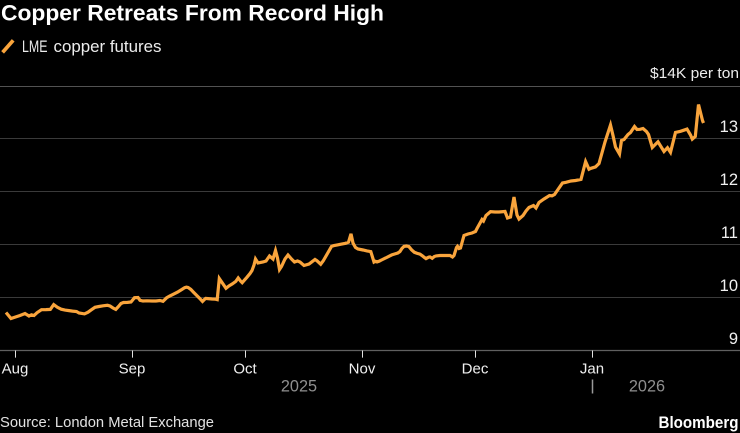 This screenshot has width=740, height=433. I want to click on svg-text: Oct, so click(245, 369).